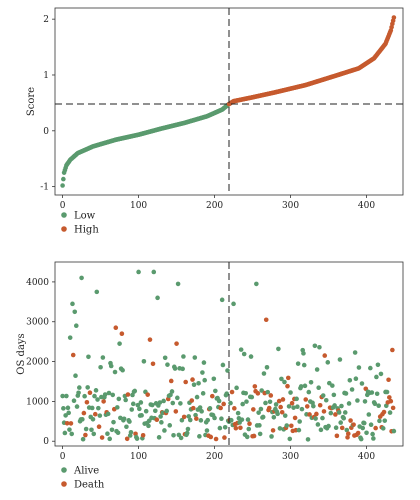 Image resolution: width=420 pixels, height=500 pixels. I want to click on y-tick-label: 3000, so click(37, 323).